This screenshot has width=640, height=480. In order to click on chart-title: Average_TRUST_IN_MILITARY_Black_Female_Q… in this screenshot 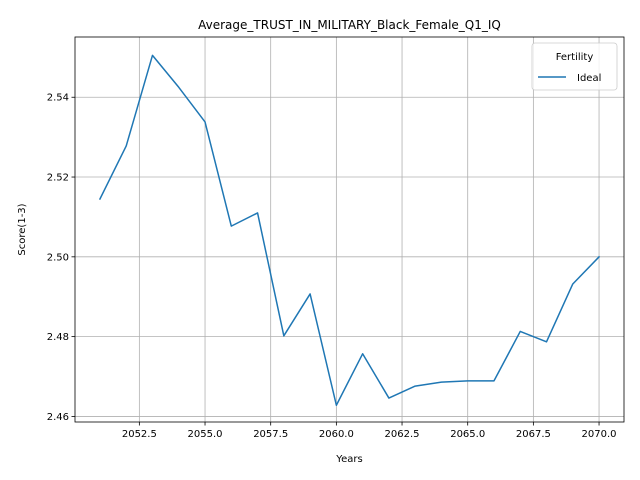, I will do `click(349, 25)`.